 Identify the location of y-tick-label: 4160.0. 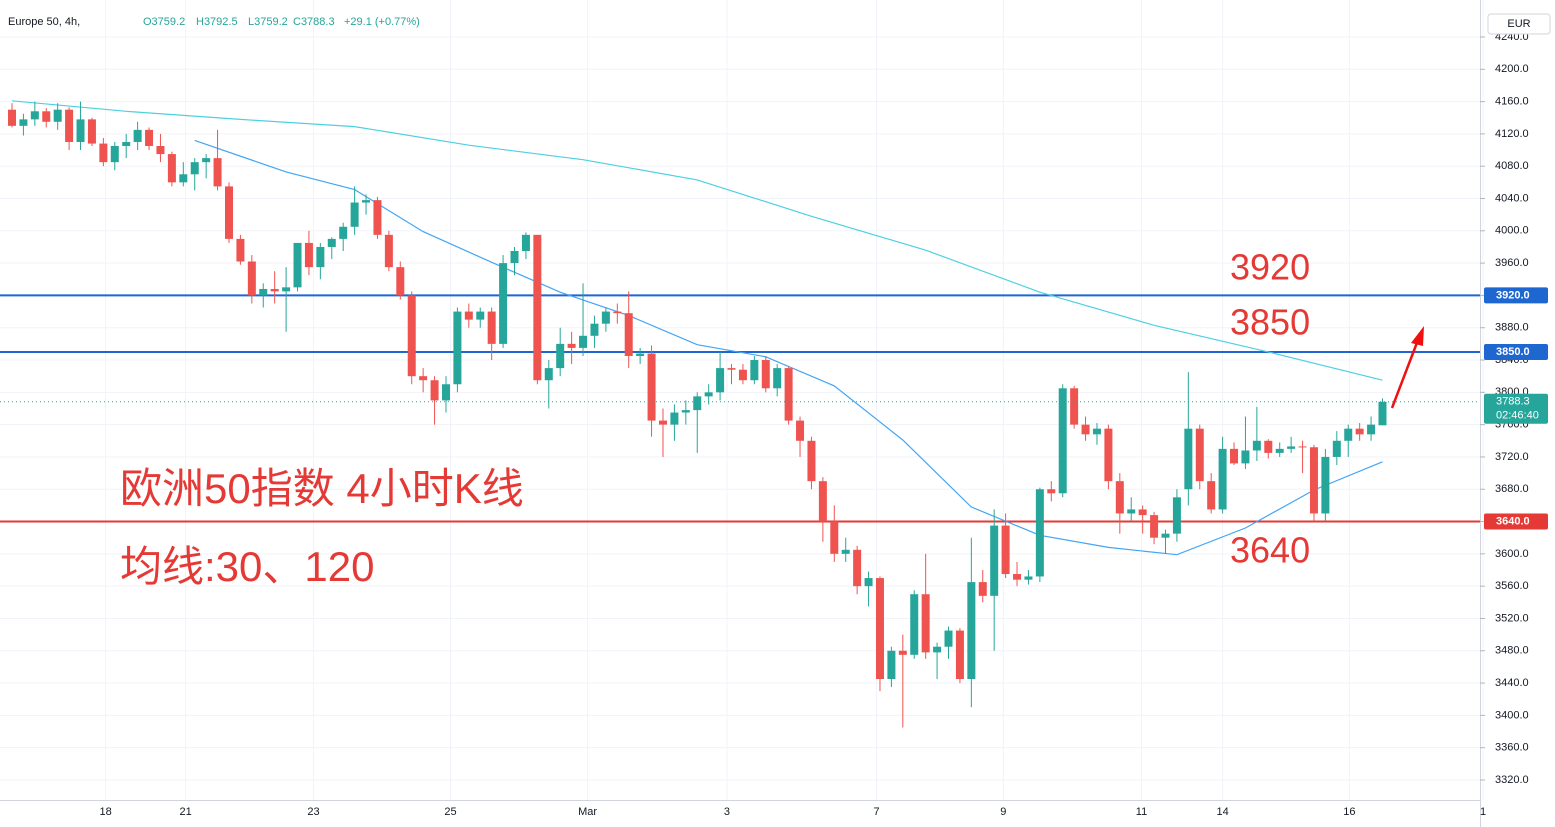
(1512, 102).